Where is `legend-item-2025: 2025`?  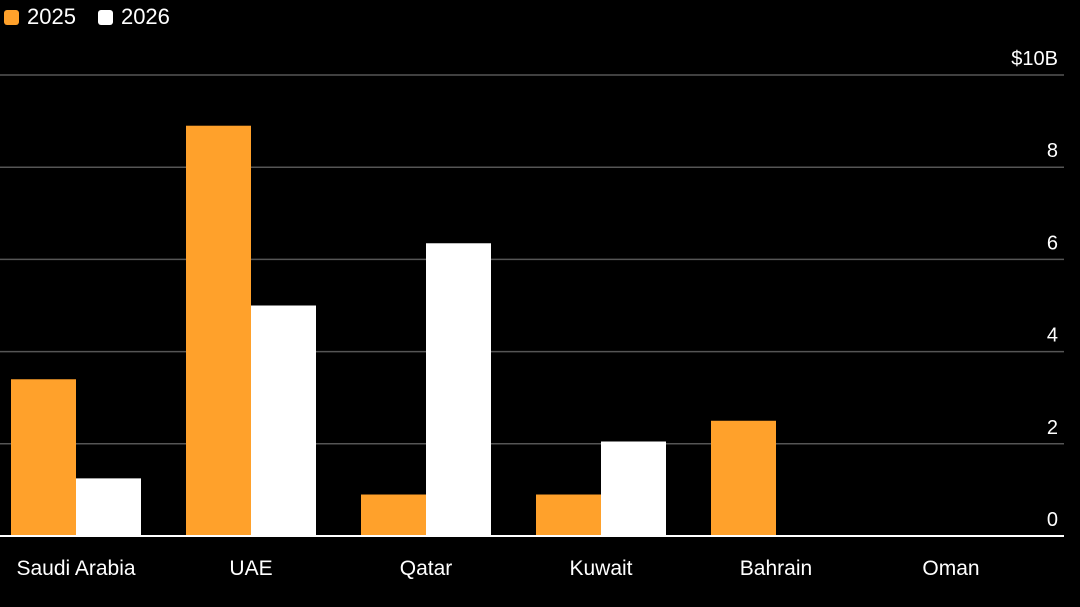
legend-item-2025: 2025 is located at coordinates (40, 17).